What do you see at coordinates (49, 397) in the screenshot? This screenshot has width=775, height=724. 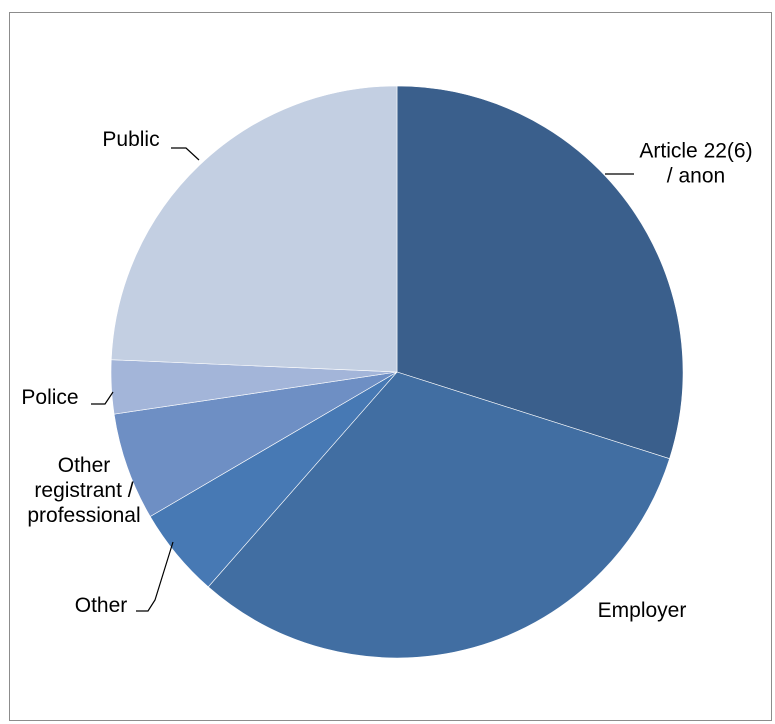 I see `slice-label-4: Police` at bounding box center [49, 397].